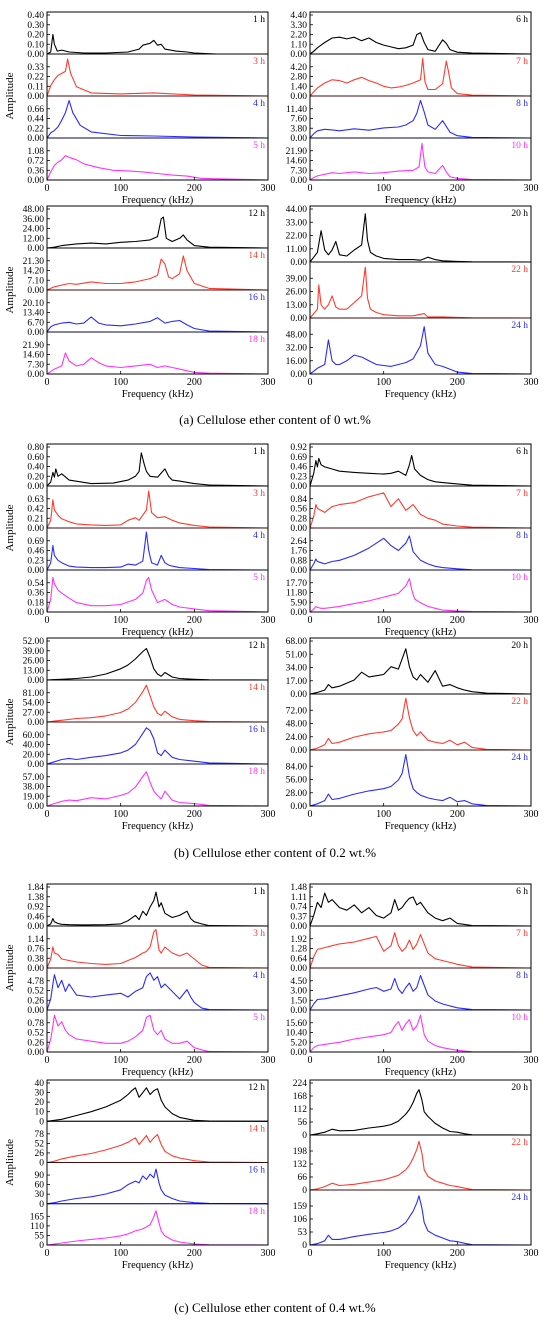  Describe the element at coordinates (40, 1154) in the screenshot. I see `y-tick-label: 26` at that location.